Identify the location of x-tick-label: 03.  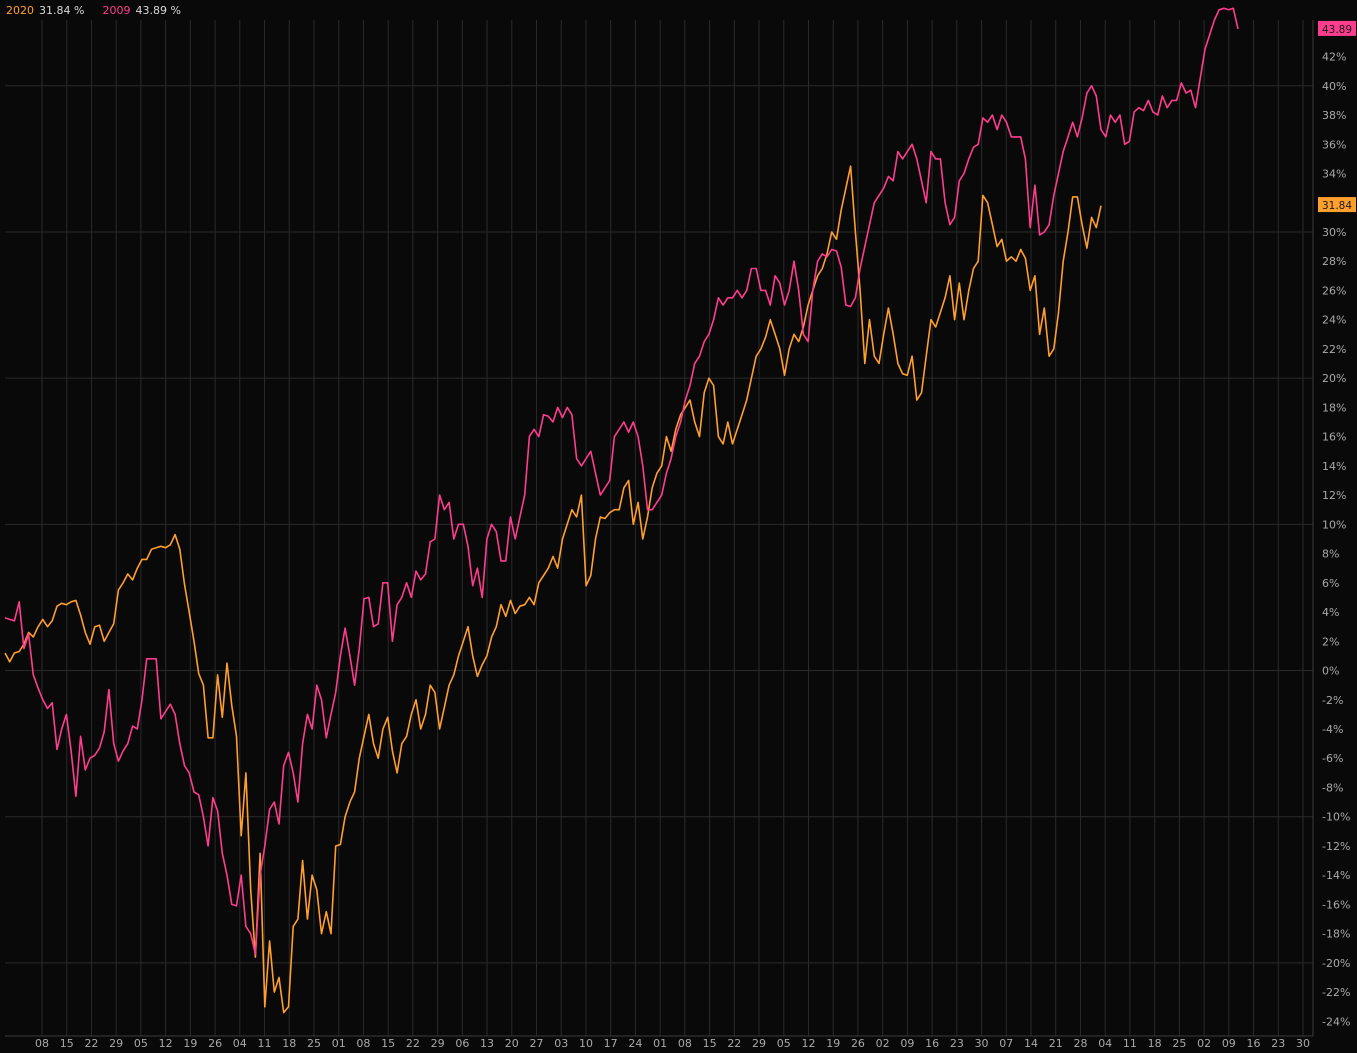
(561, 1043).